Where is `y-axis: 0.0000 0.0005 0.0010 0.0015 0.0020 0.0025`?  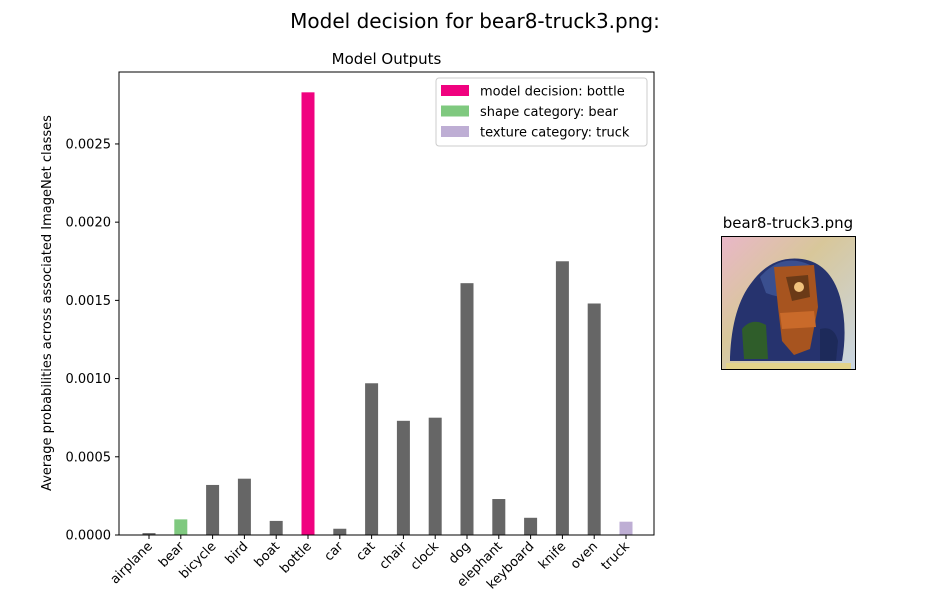 y-axis: 0.0000 0.0005 0.0010 0.0015 0.0020 0.0025 is located at coordinates (92, 340).